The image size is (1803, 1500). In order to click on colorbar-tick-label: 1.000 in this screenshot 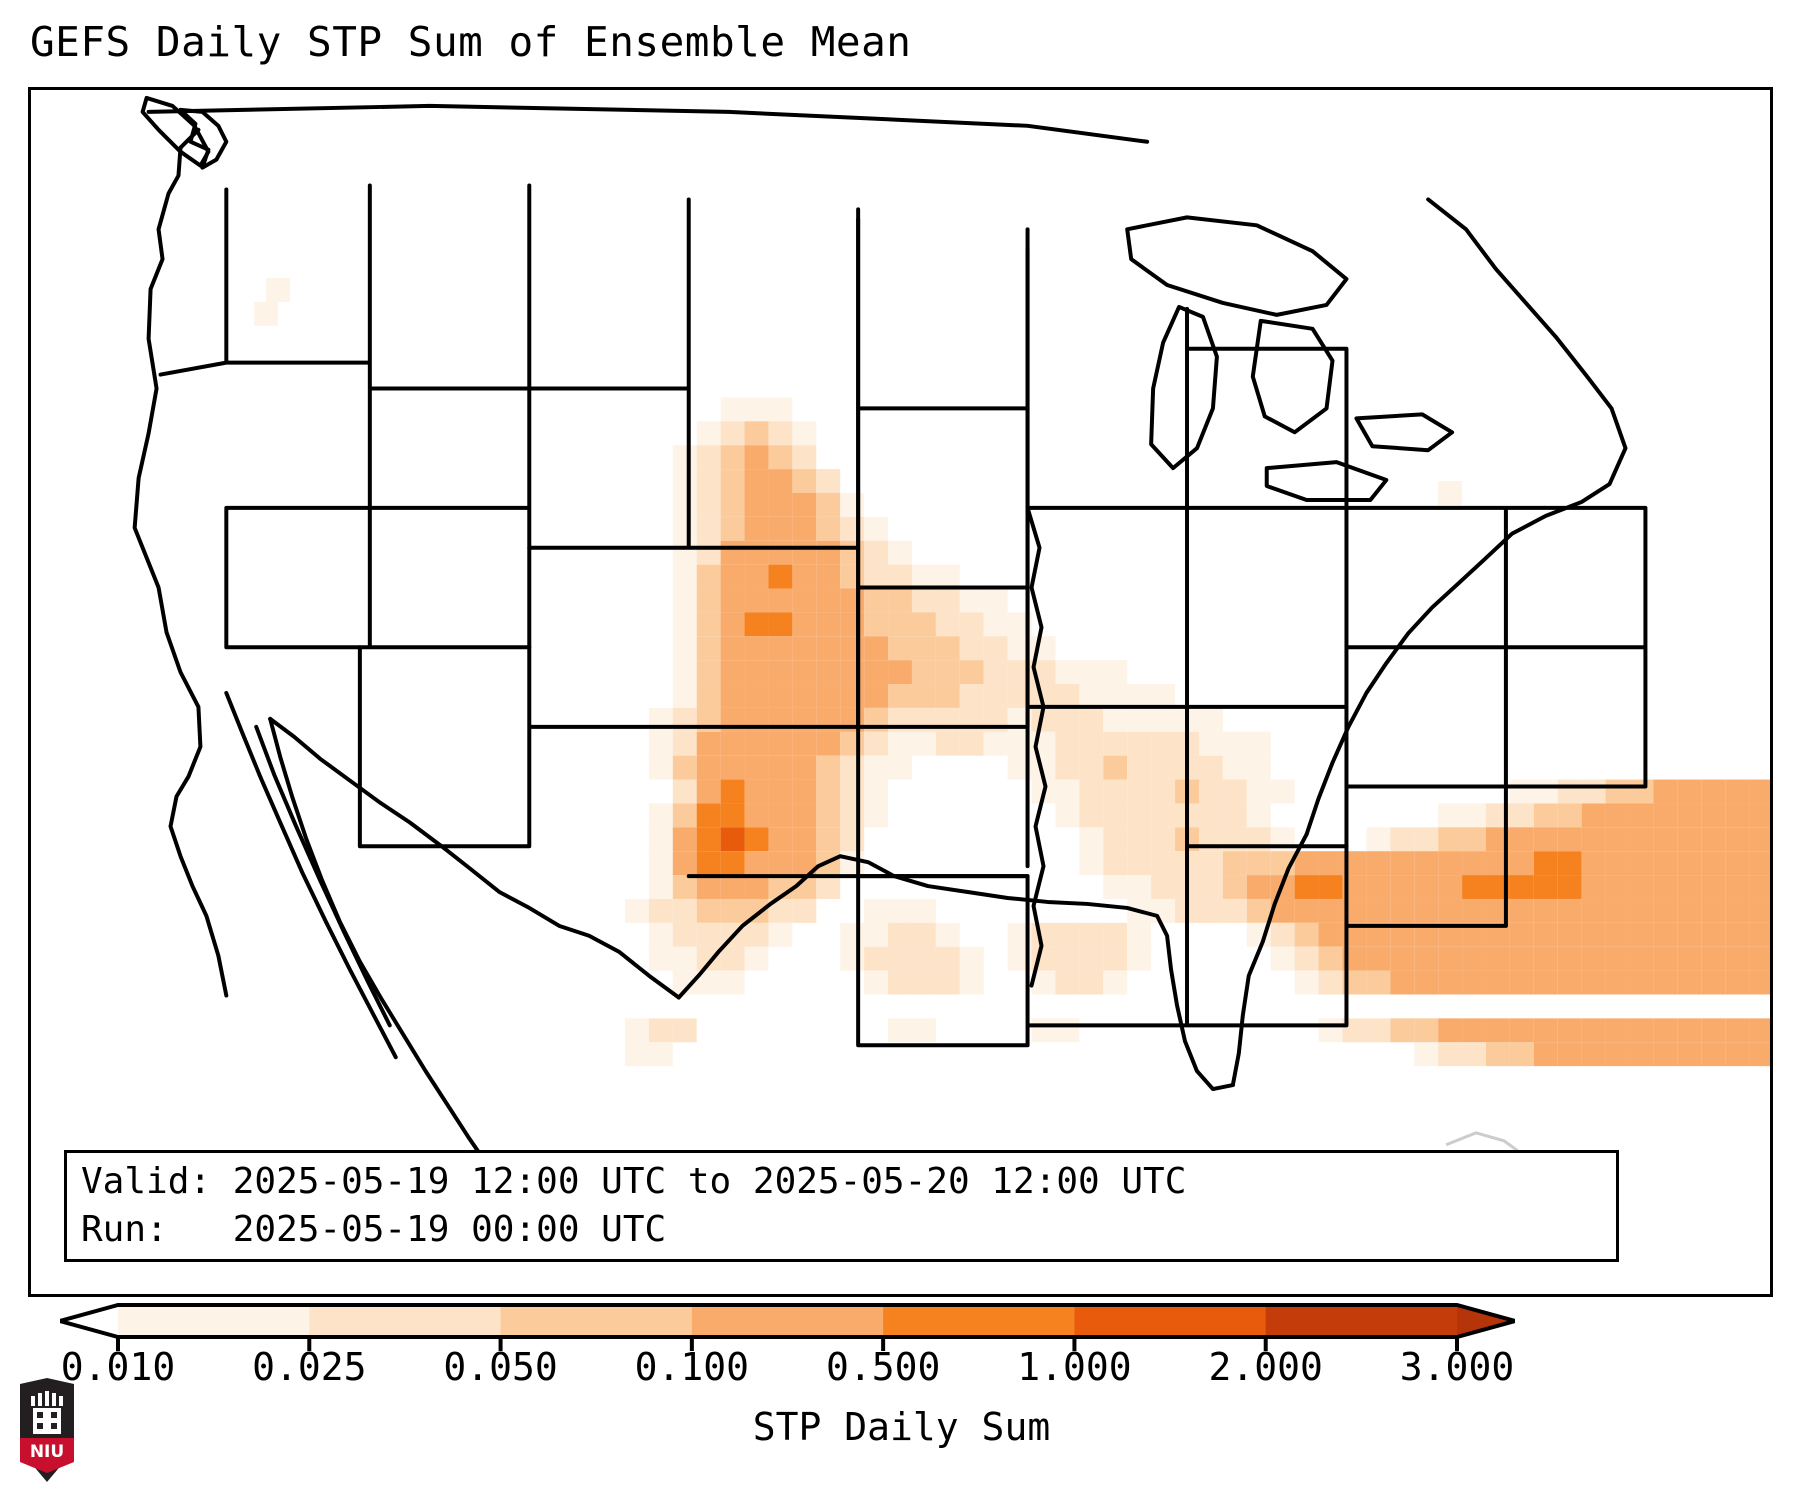, I will do `click(1074, 1367)`.